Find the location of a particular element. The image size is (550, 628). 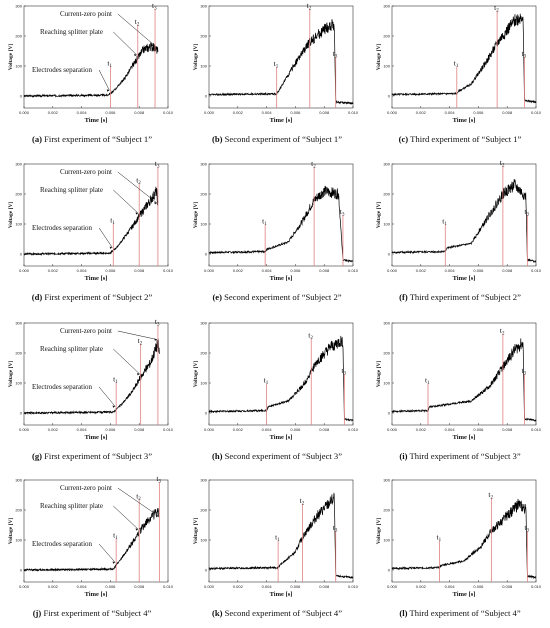

panel-letter: (b) is located at coordinates (217, 139).